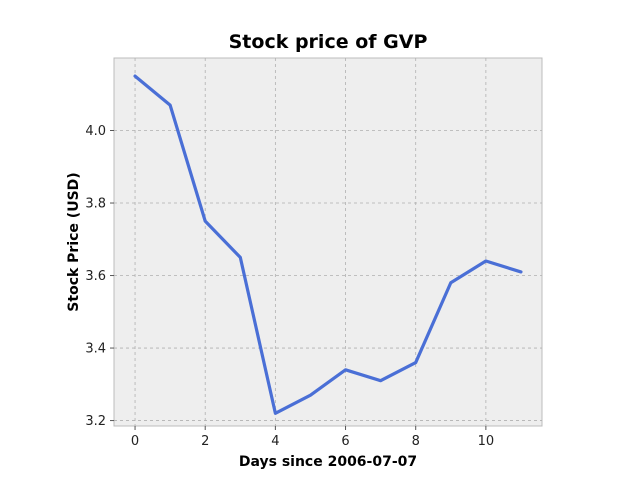 This screenshot has height=480, width=640. I want to click on x-tick-label: 10, so click(486, 441).